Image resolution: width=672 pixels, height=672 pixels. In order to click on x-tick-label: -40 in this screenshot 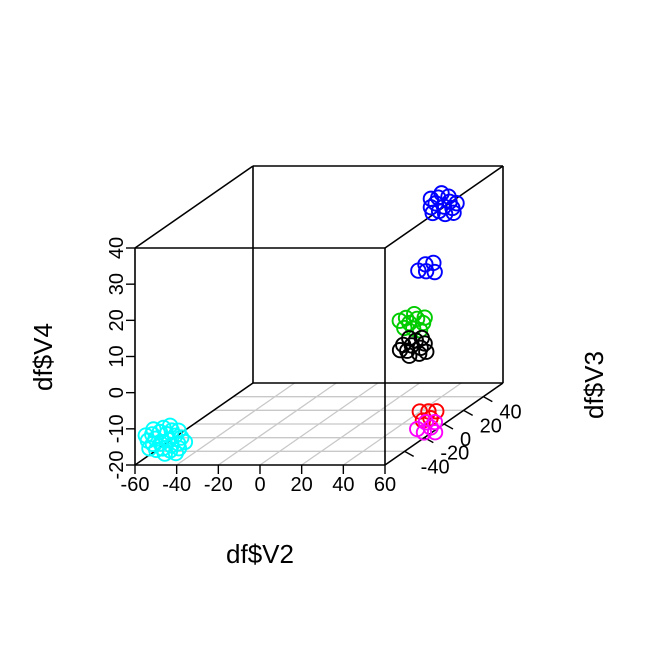, I will do `click(176, 485)`.